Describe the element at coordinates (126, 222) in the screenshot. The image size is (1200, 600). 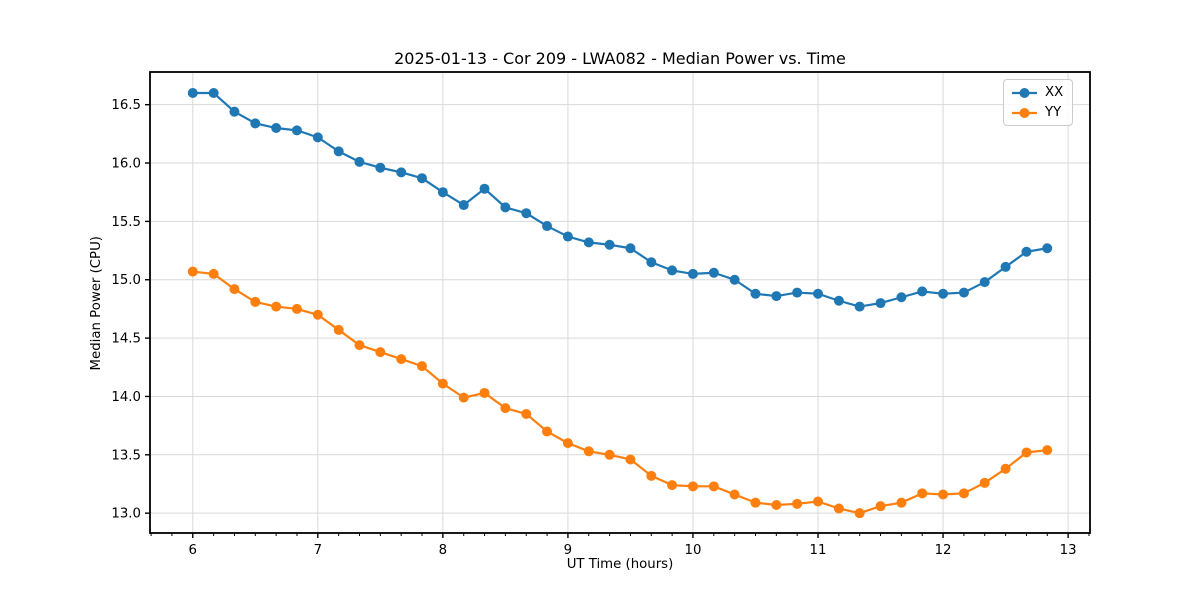
I see `y-tick-label: 15.5` at that location.